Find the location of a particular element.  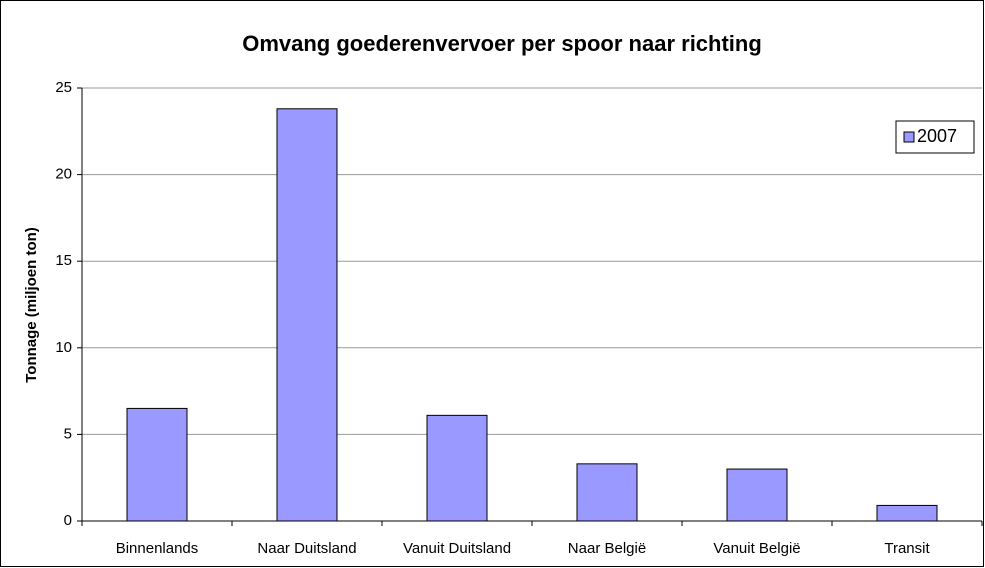

x-tick-label: Transit is located at coordinates (907, 548).